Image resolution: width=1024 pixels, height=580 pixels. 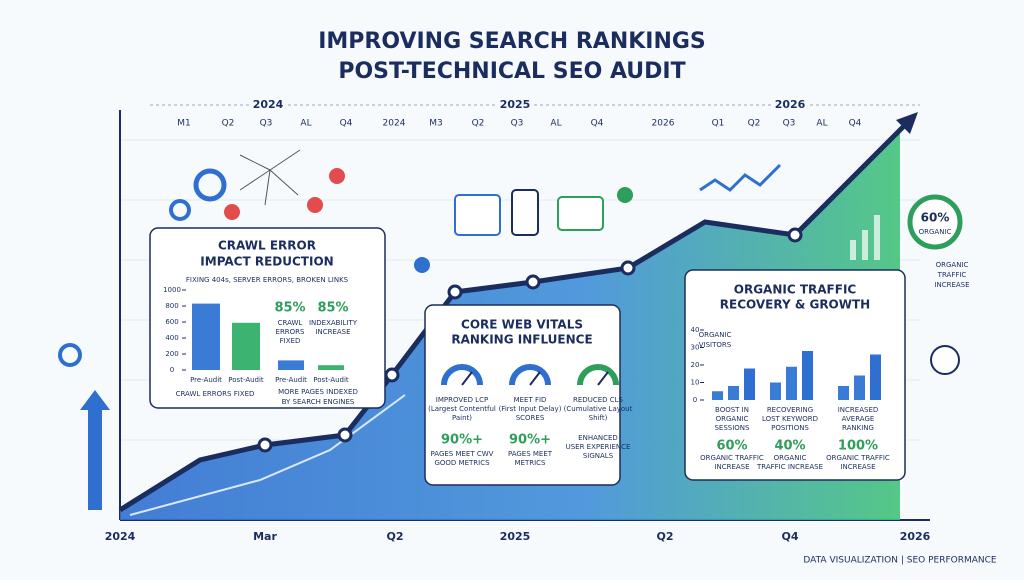 What do you see at coordinates (290, 323) in the screenshot?
I see `stat-label: CRAWL` at bounding box center [290, 323].